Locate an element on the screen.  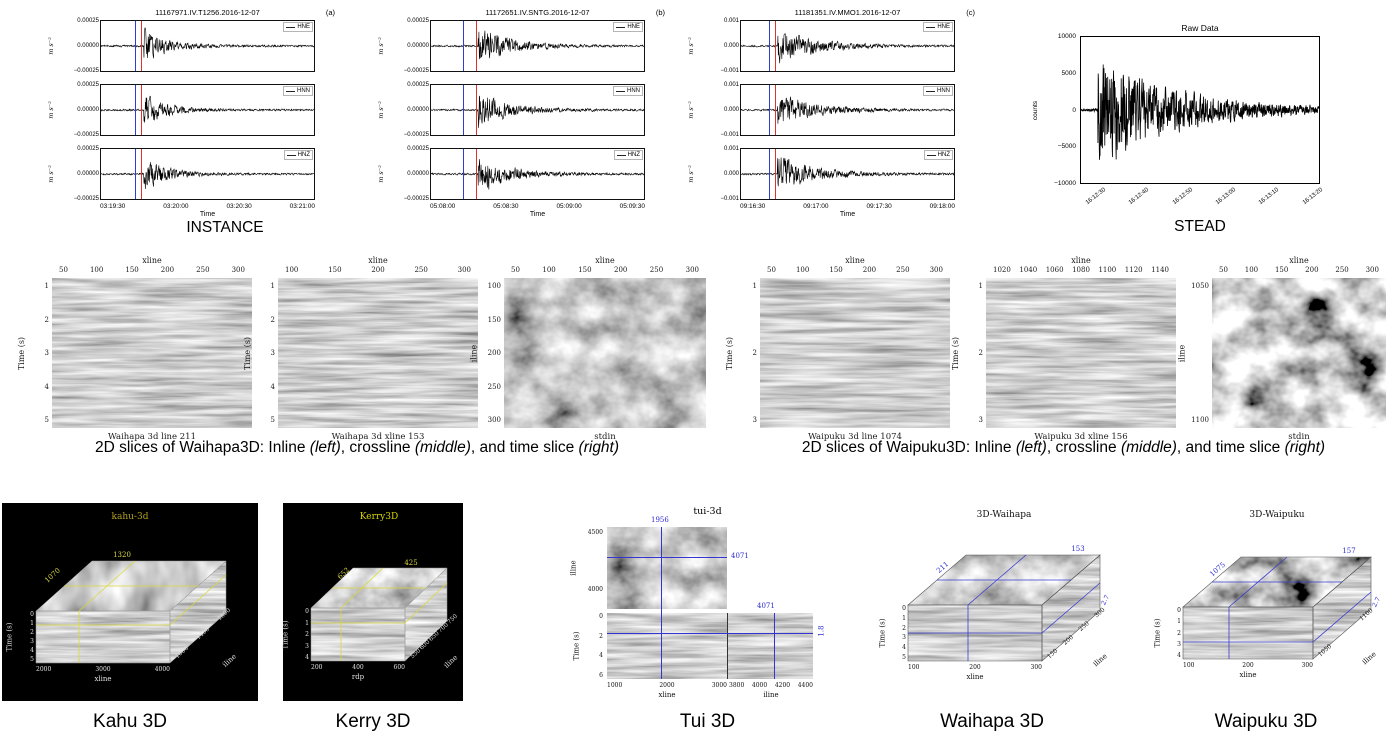
legend-label: HNN is located at coordinates (633, 91).